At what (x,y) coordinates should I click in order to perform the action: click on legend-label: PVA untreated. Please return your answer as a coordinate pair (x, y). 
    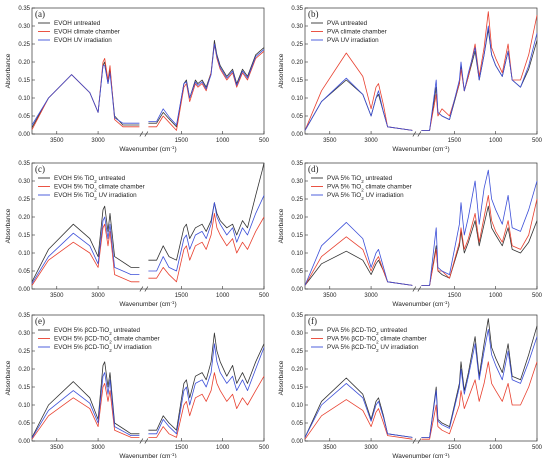
    Looking at the image, I should click on (347, 23).